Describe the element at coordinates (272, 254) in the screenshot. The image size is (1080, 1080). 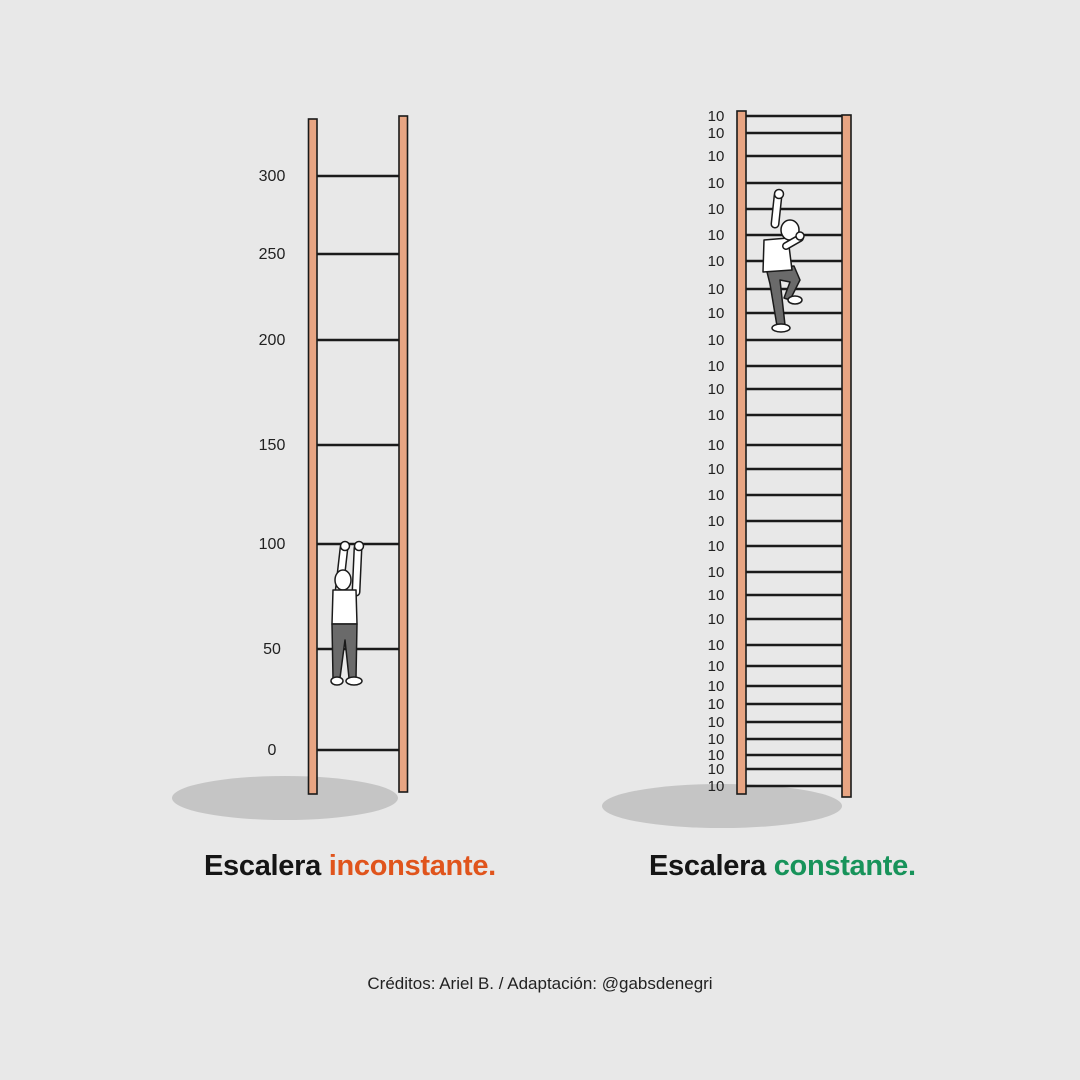
I see `left-rung-label: 250` at that location.